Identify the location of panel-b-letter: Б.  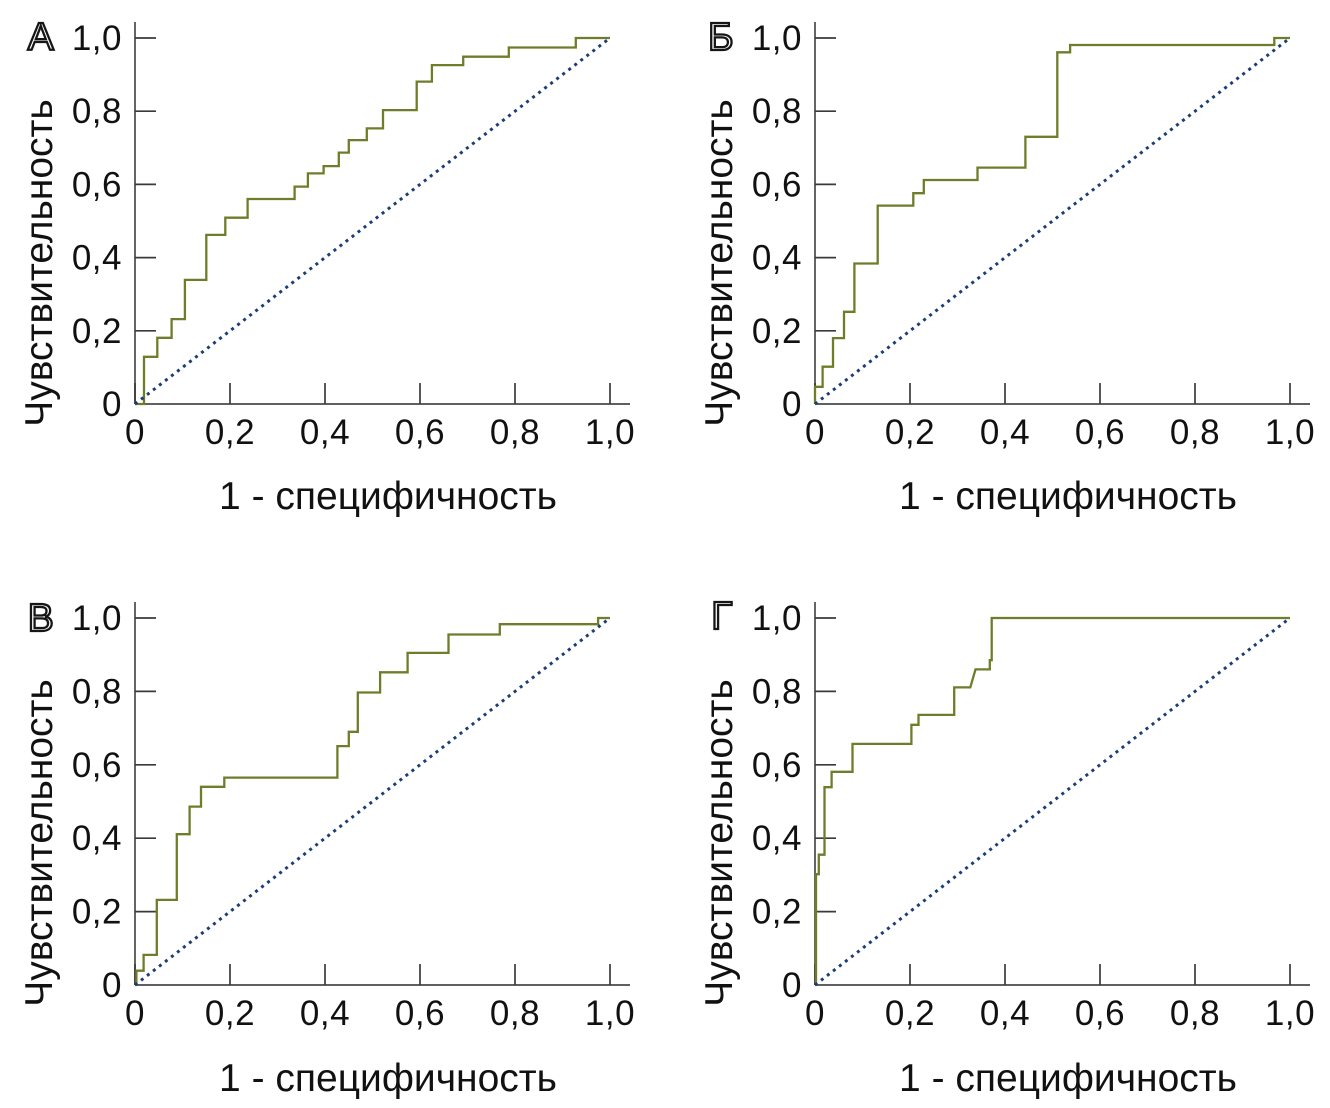
(721, 37).